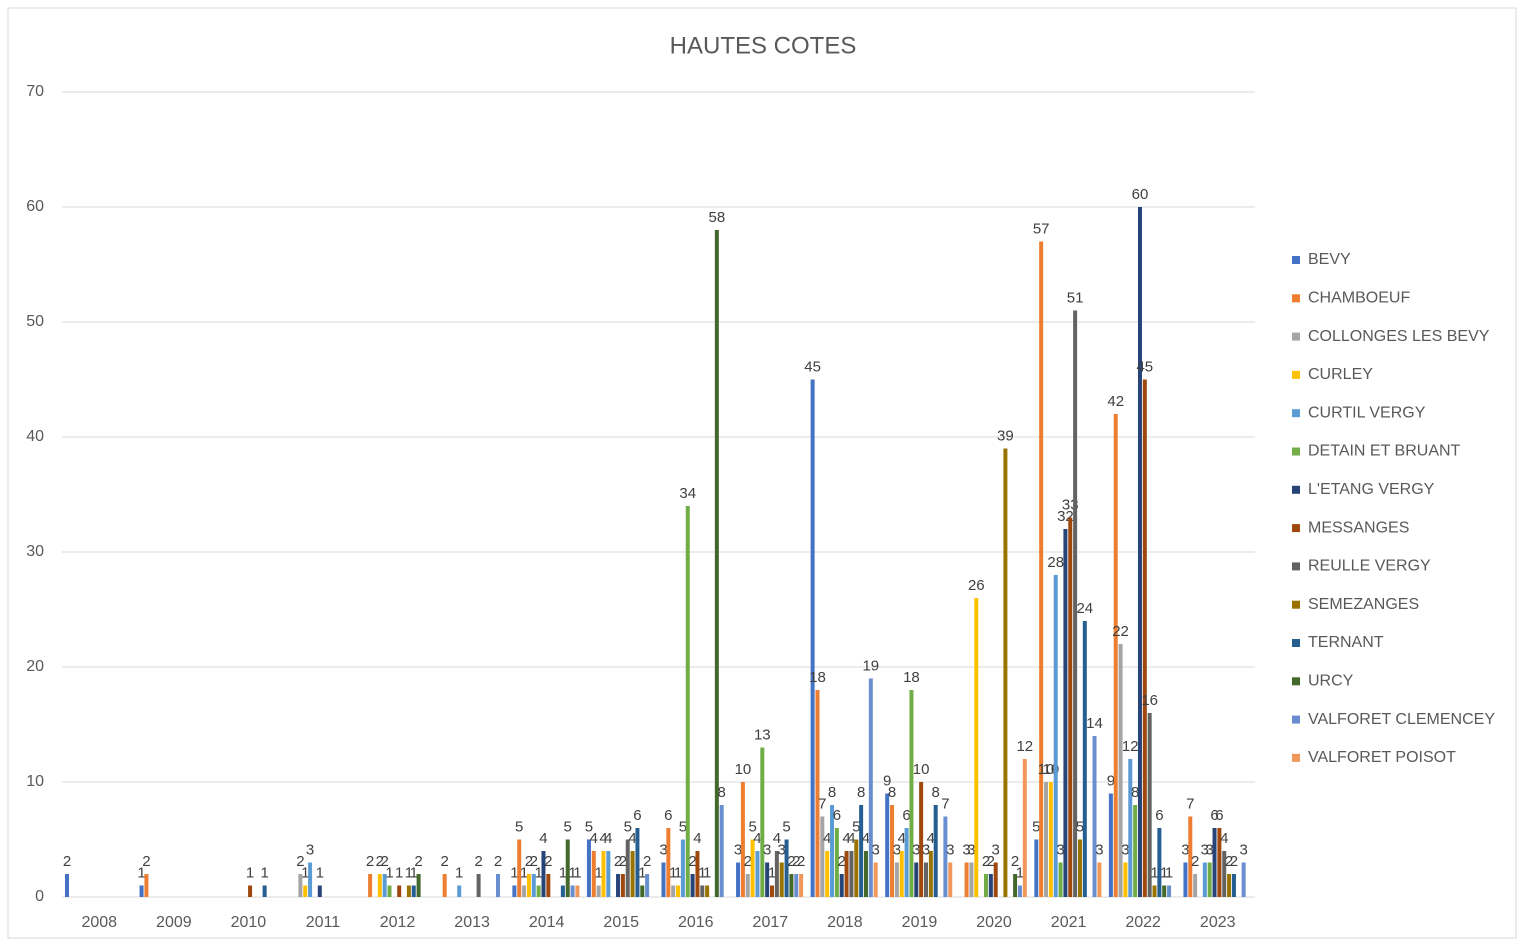  I want to click on legend-label: REULLE VERGY, so click(1369, 566).